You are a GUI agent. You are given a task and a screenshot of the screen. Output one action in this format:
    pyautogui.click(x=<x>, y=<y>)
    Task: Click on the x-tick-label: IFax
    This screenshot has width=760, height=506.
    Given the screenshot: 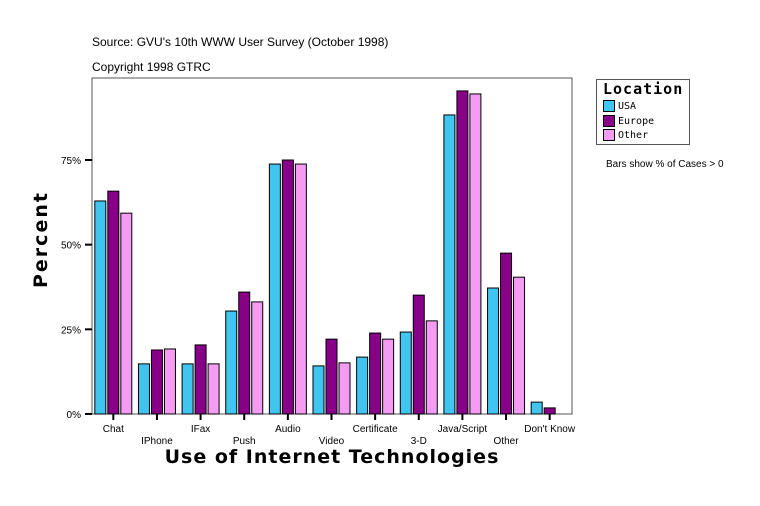 What is the action you would take?
    pyautogui.click(x=200, y=429)
    